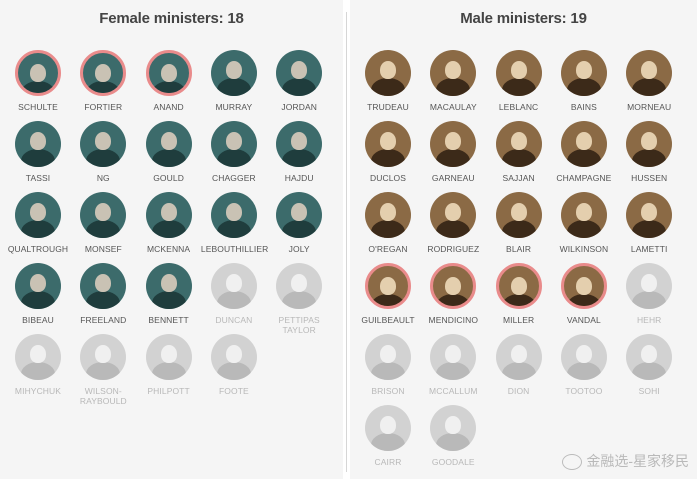  I want to click on minister-card: RODRIGUEZ, so click(453, 223).